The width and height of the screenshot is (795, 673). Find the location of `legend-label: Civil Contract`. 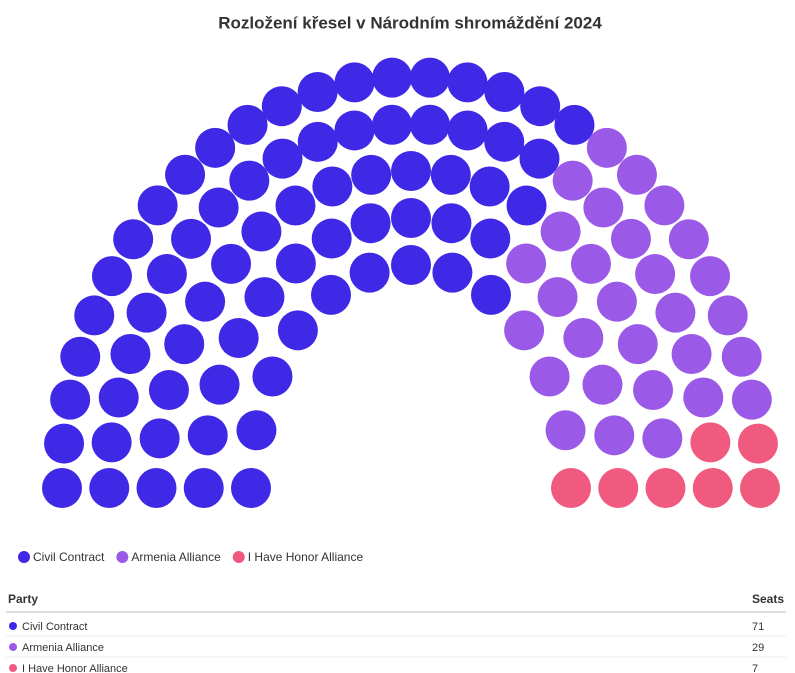

legend-label: Civil Contract is located at coordinates (69, 557).